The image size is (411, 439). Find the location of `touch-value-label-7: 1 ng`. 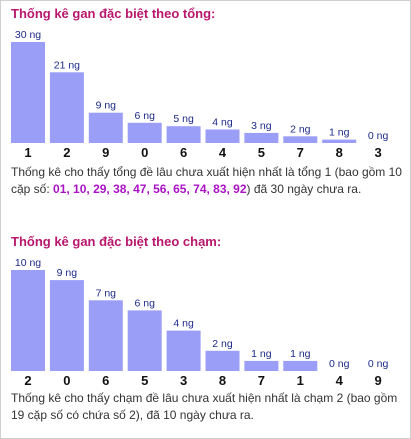

touch-value-label-7: 1 ng is located at coordinates (261, 354).